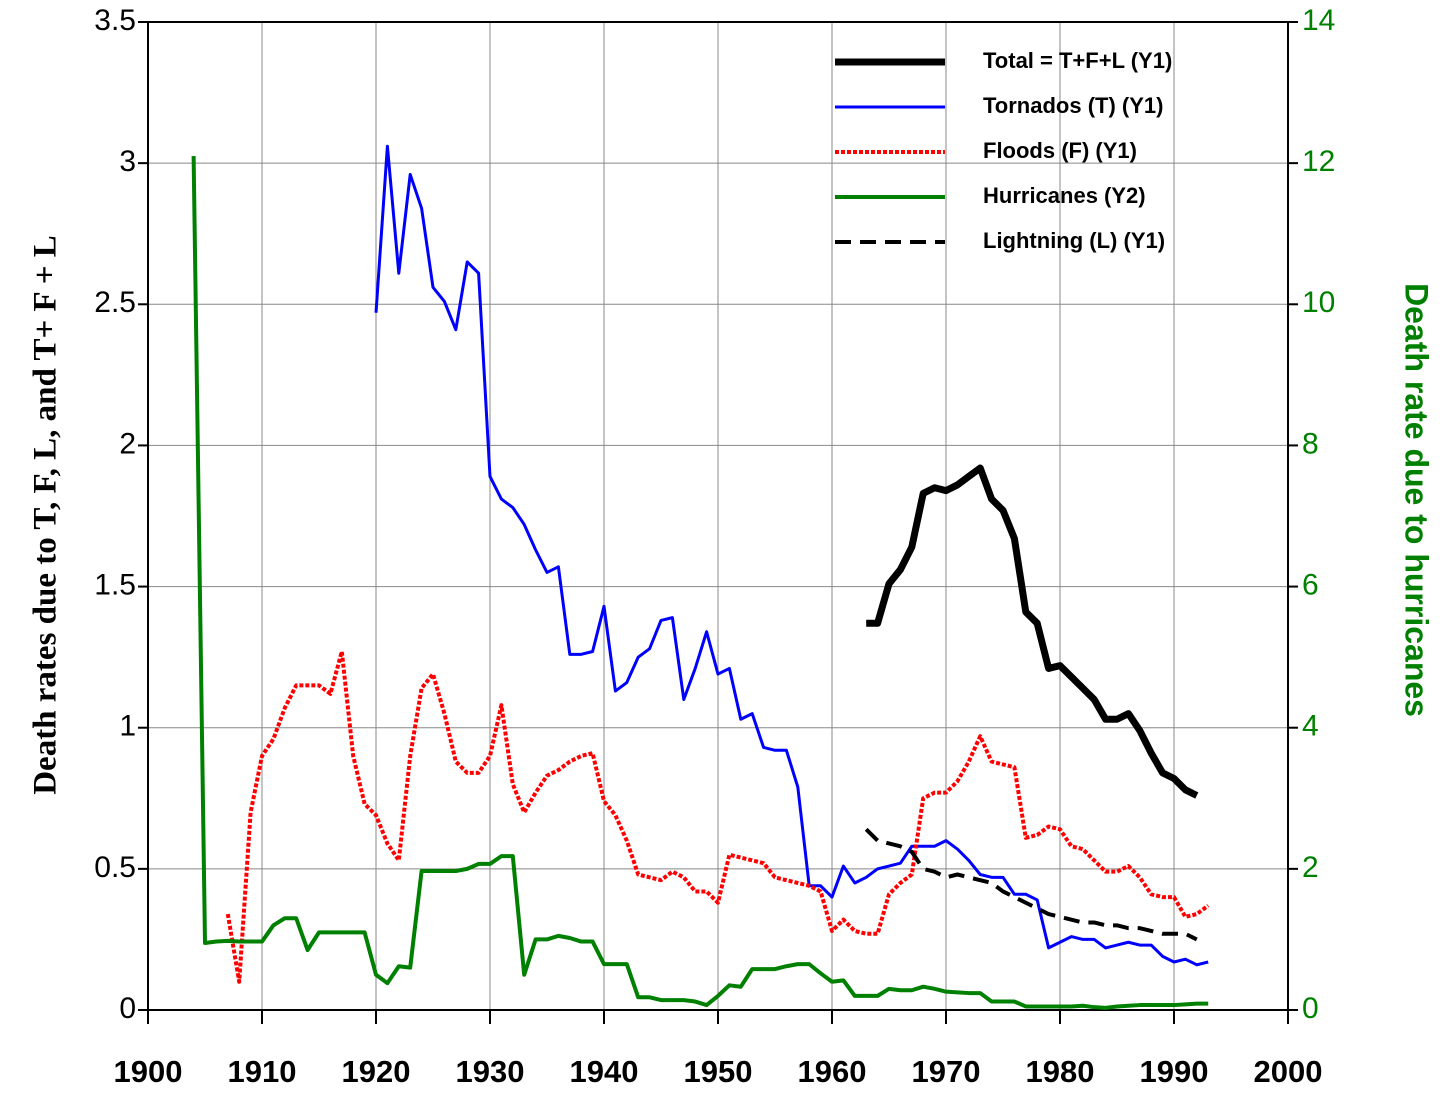 This screenshot has height=1100, width=1444. I want to click on x-tick-label: 2000, so click(1288, 1071).